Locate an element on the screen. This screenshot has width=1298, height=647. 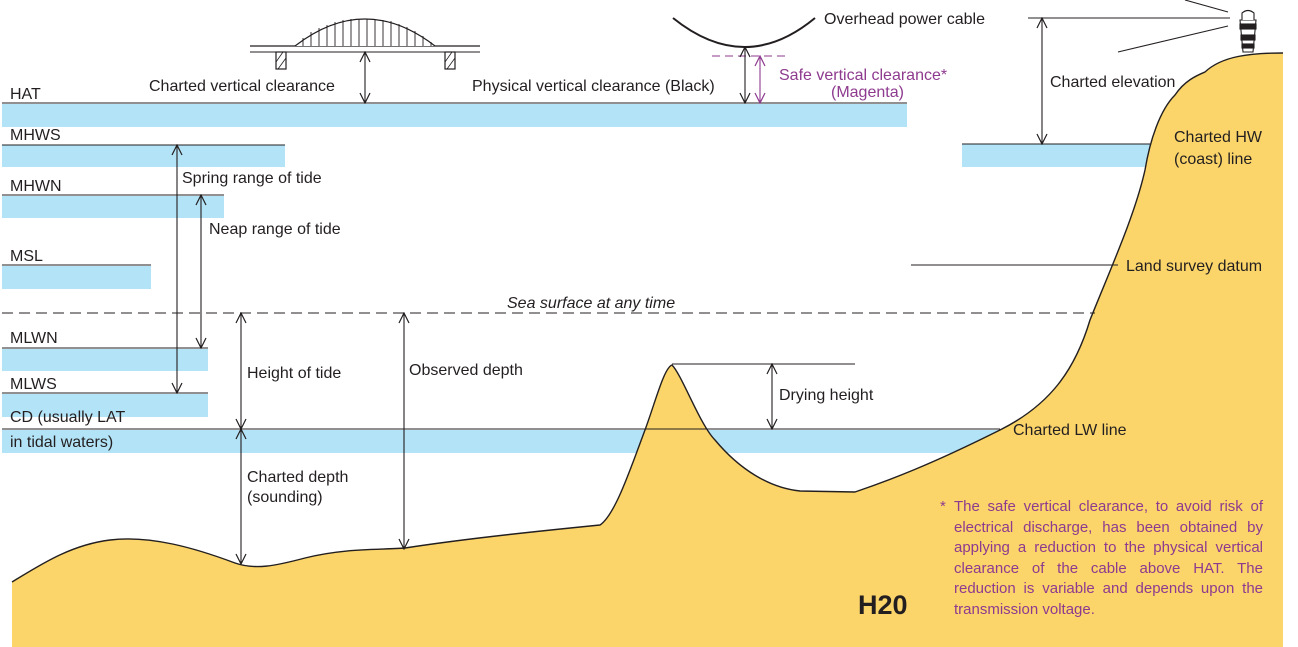
msl-strip is located at coordinates (76, 277).